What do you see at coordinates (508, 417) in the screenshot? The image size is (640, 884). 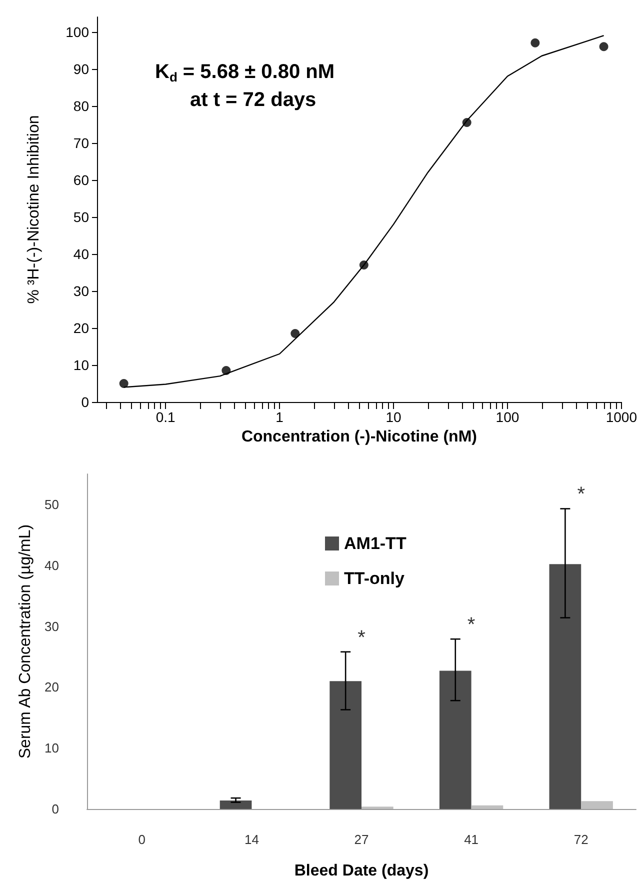 I see `x-tick-label: 100` at bounding box center [508, 417].